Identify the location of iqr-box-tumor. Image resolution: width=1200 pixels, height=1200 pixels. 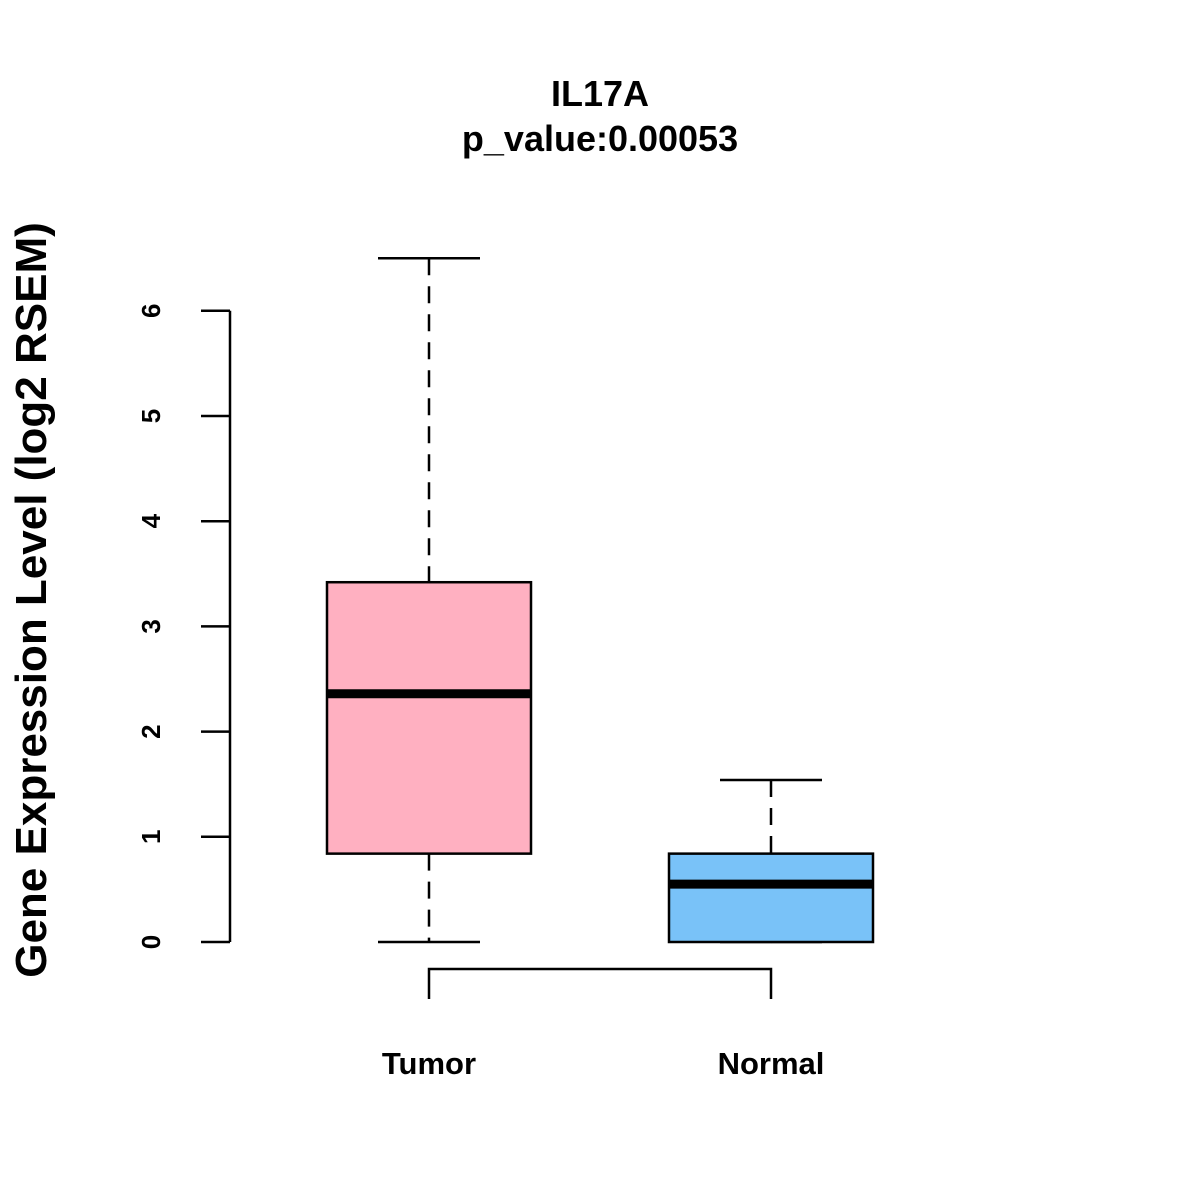
(429, 717).